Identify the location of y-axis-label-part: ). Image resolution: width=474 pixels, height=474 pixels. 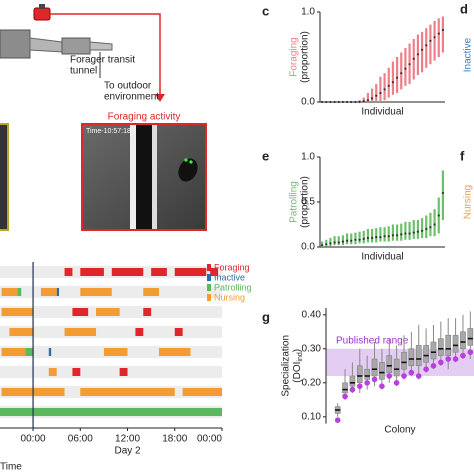
(297, 350).